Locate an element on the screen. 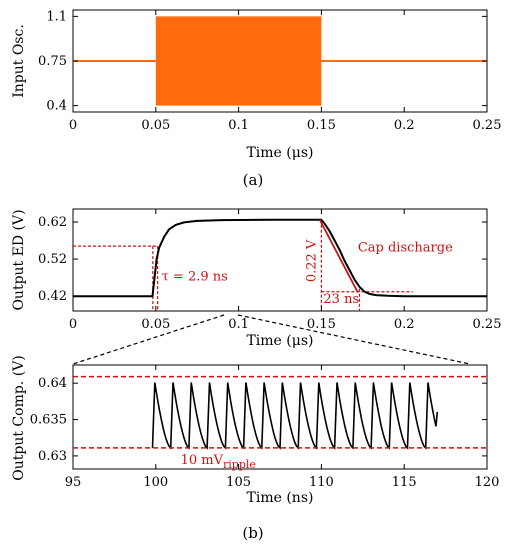  y-tick-label: 0.52 is located at coordinates (52, 259).